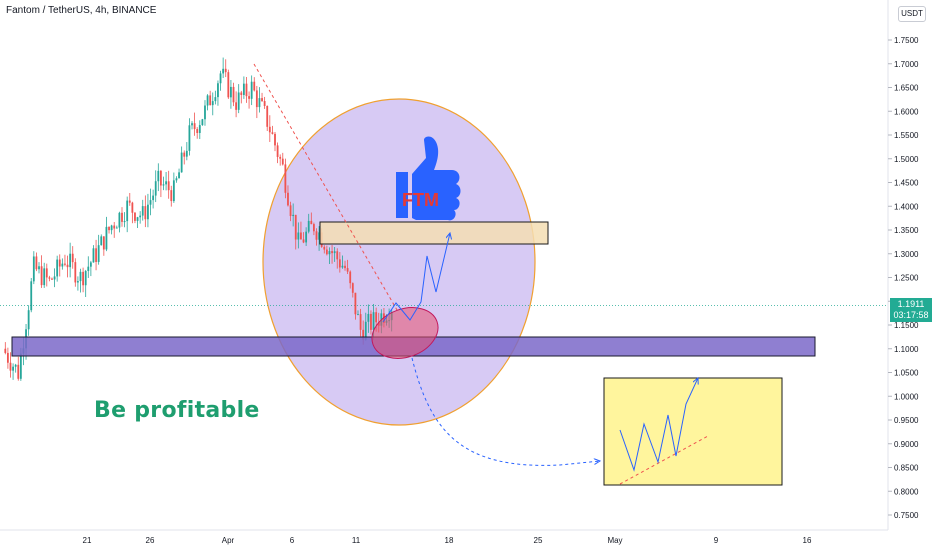 The width and height of the screenshot is (932, 550). I want to click on y-tick-label: 1.2500, so click(906, 278).